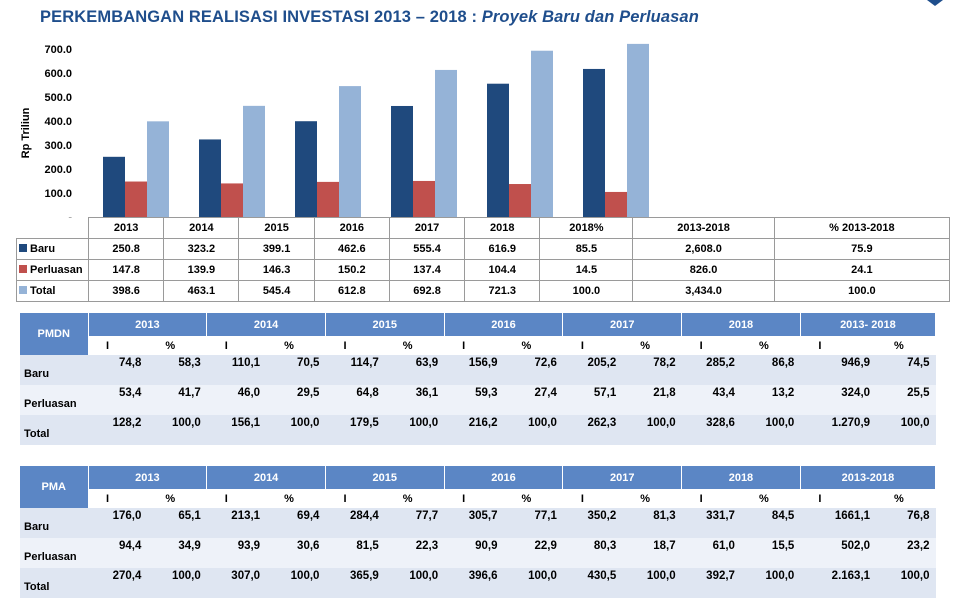 This screenshot has height=611, width=959. I want to click on table-cell: 150.2, so click(351, 270).